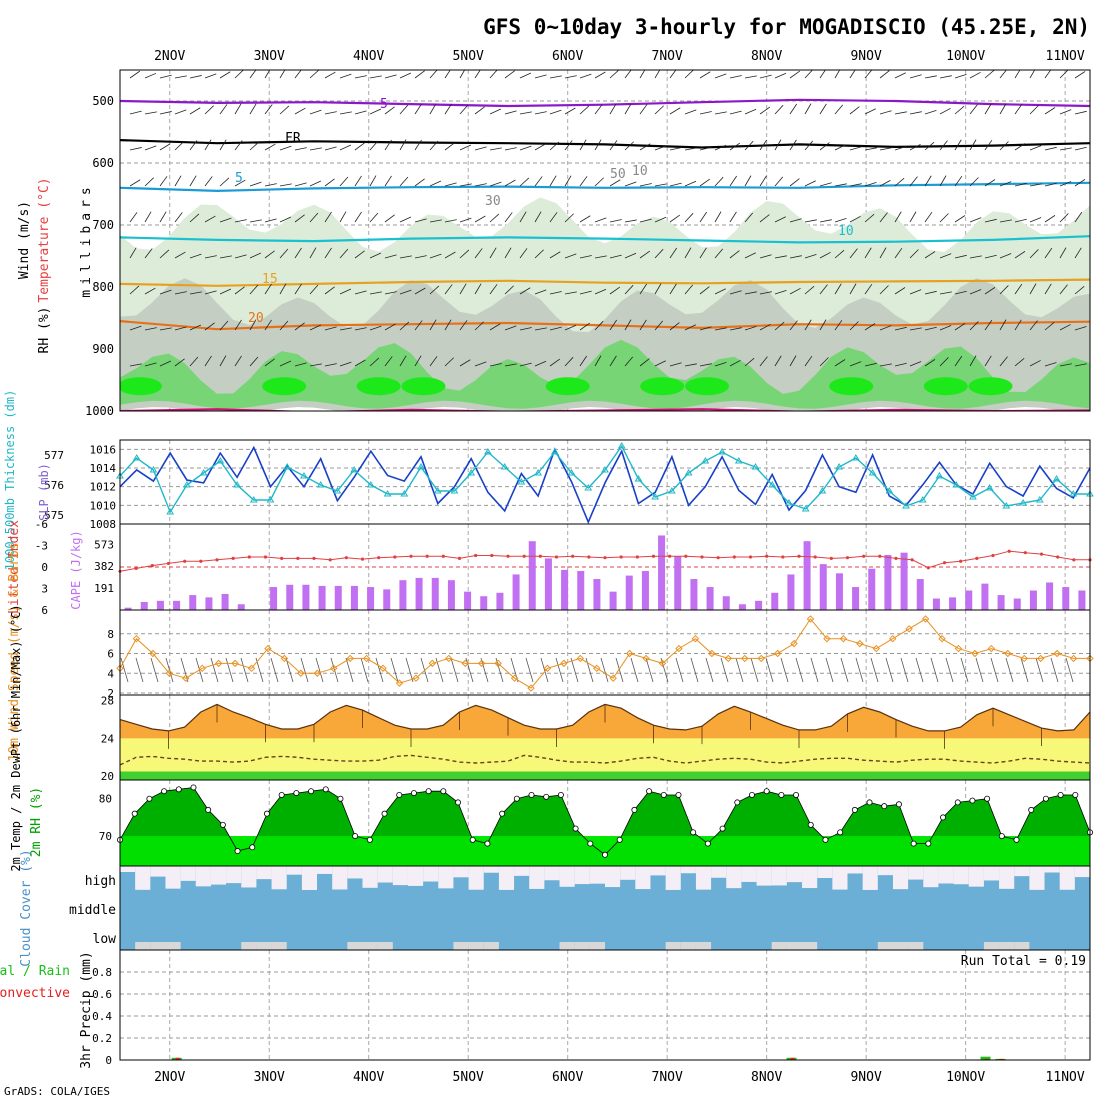 The width and height of the screenshot is (1100, 1100). What do you see at coordinates (102, 1016) in the screenshot?
I see `ytick-label: 0.4` at bounding box center [102, 1016].